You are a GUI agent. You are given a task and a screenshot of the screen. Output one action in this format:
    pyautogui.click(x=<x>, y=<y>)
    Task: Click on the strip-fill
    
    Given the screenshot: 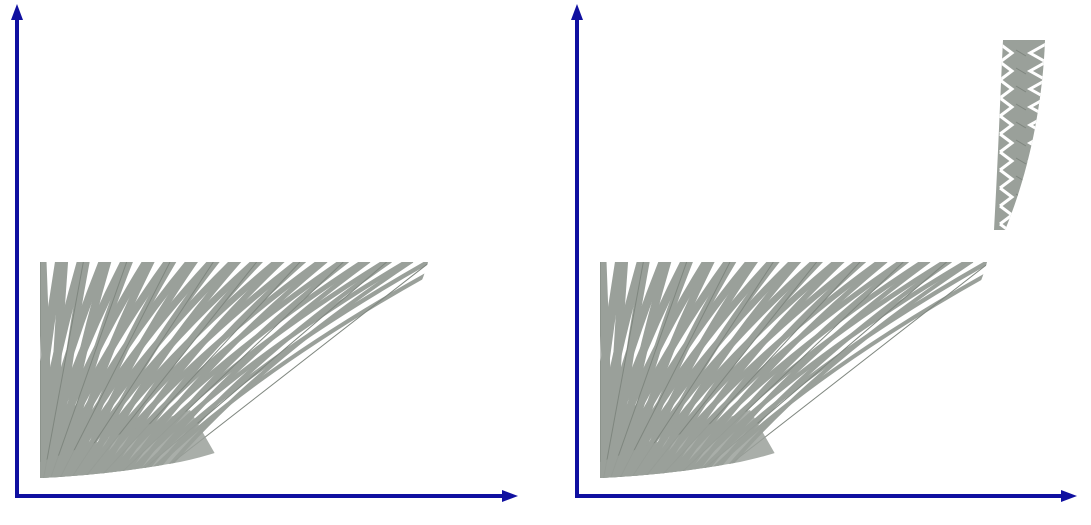 What is the action you would take?
    pyautogui.click(x=1019, y=135)
    